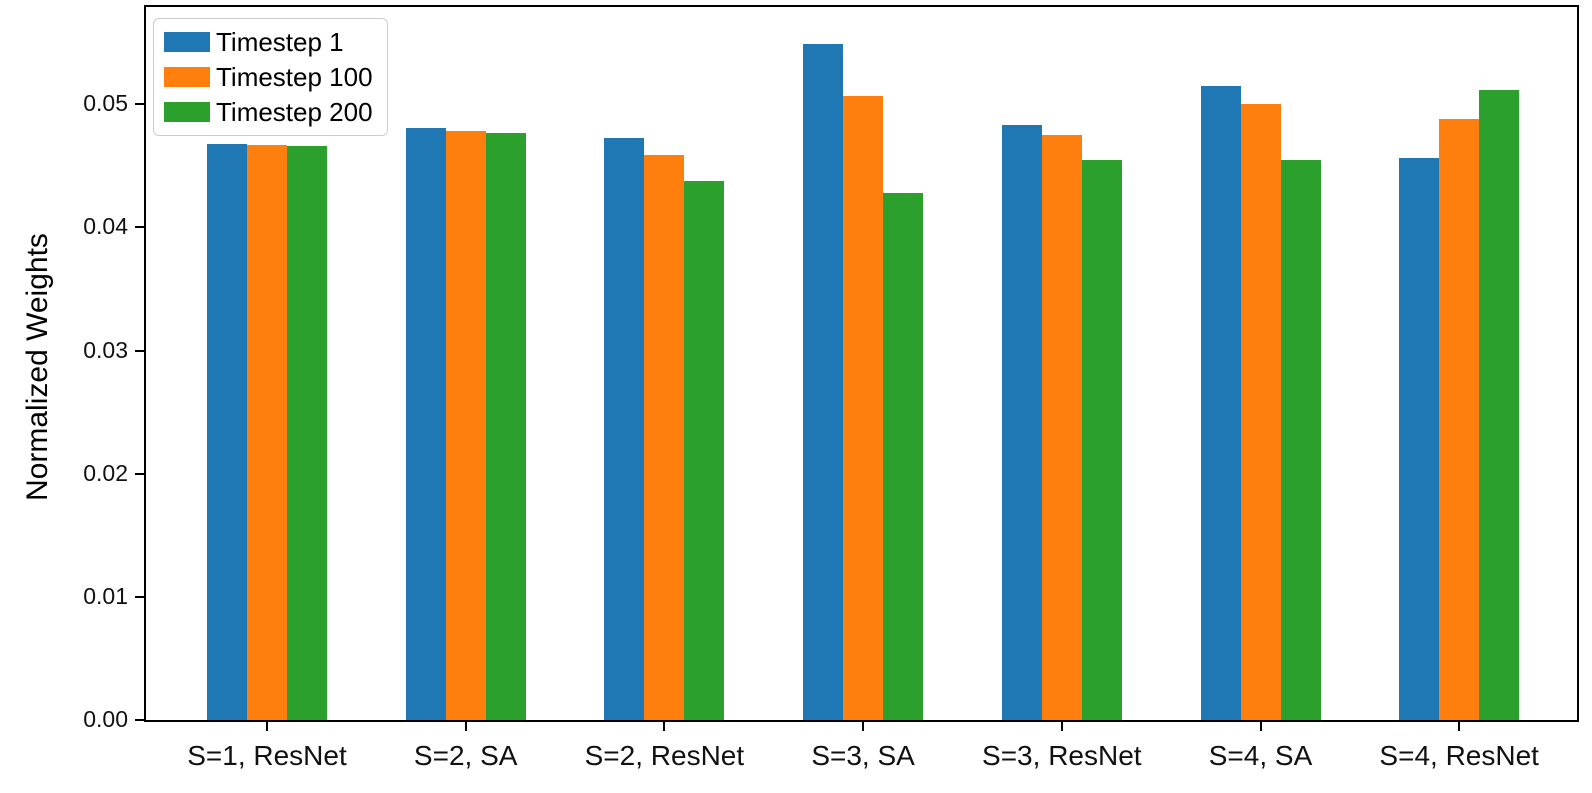 Image resolution: width=1592 pixels, height=793 pixels. What do you see at coordinates (280, 42) in the screenshot?
I see `legend-label: Timestep 1` at bounding box center [280, 42].